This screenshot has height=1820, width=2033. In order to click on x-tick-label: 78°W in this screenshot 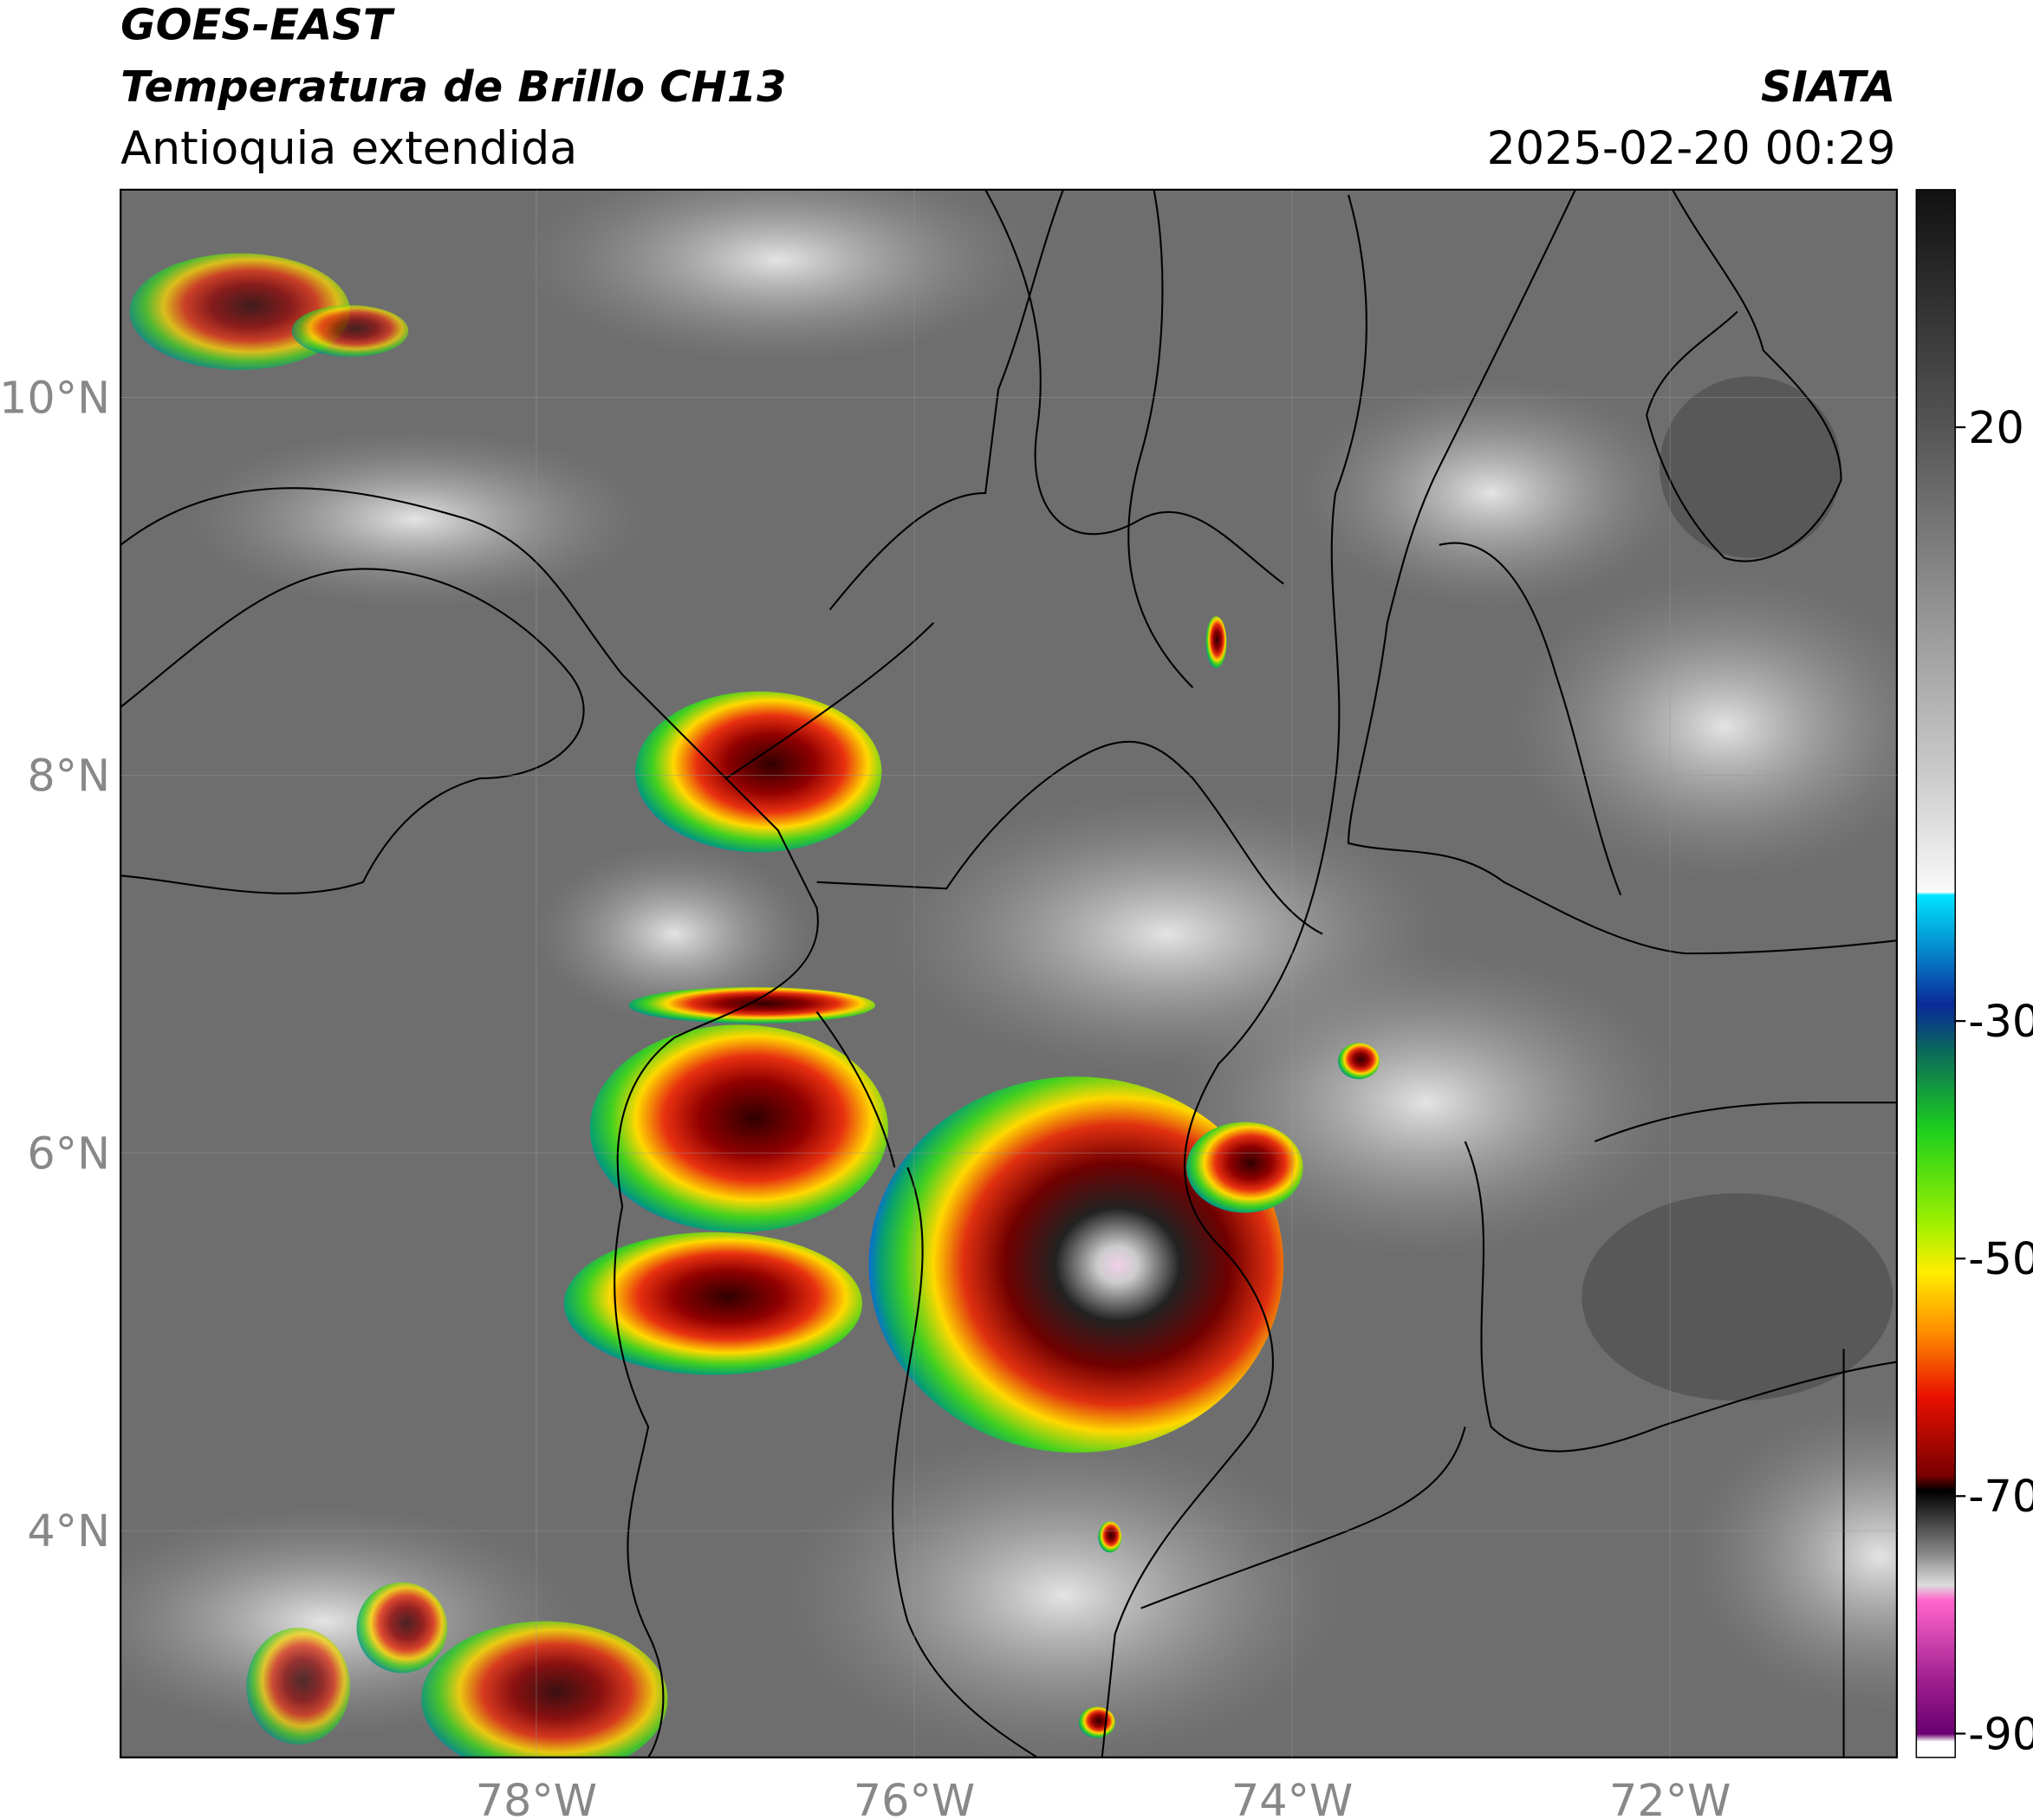, I will do `click(536, 1797)`.